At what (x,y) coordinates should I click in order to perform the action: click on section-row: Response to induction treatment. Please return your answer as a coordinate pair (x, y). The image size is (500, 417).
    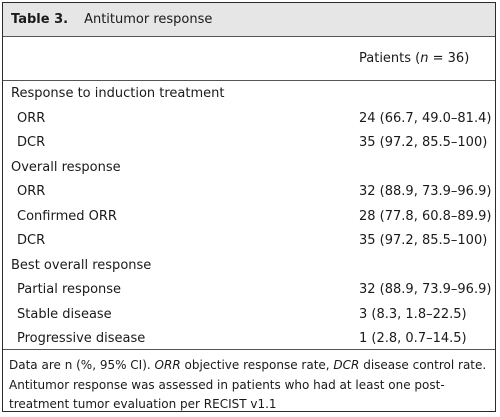
    Looking at the image, I should click on (249, 95).